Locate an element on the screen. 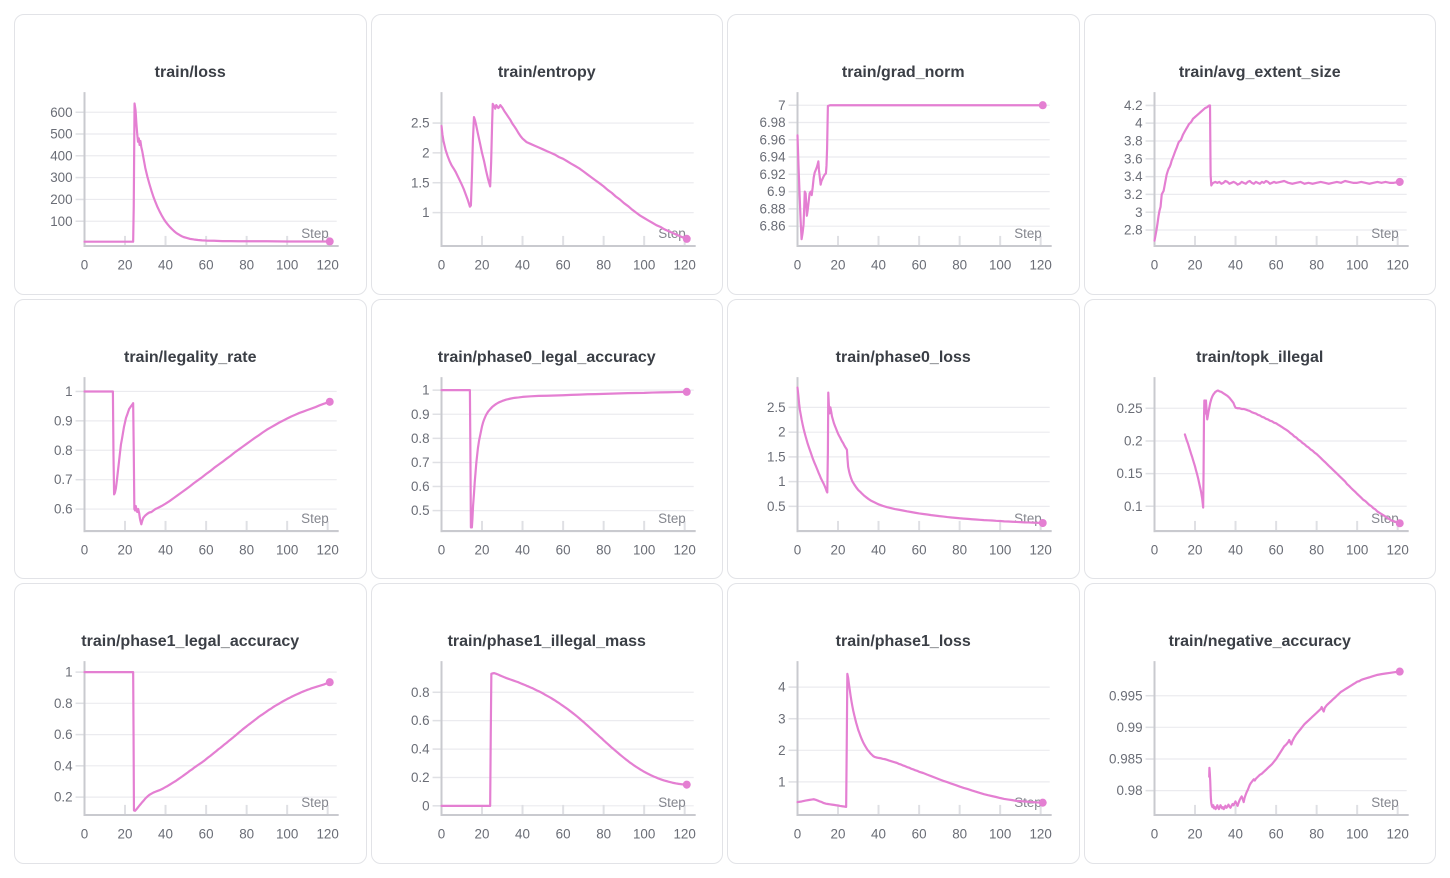  svg-text: 6.86 is located at coordinates (773, 226).